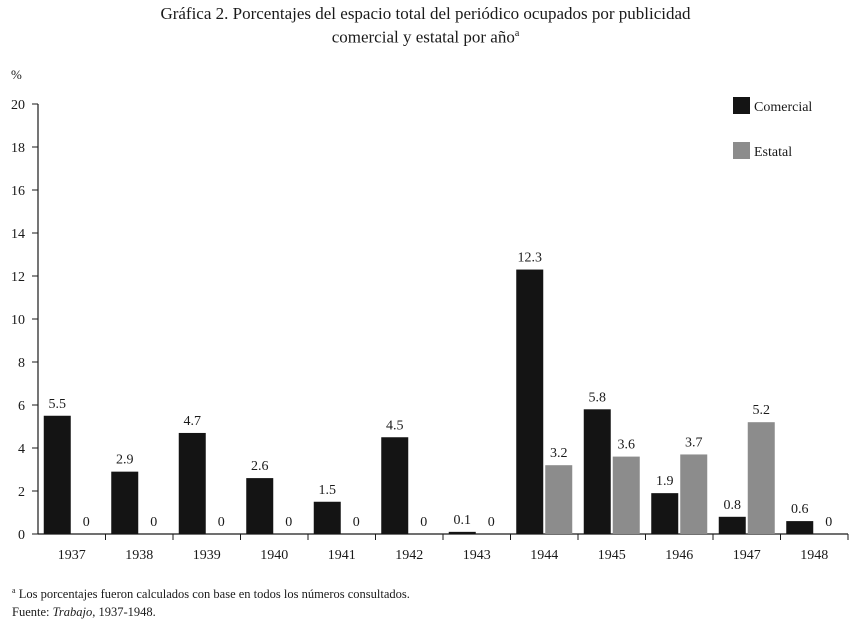 The image size is (851, 623). I want to click on x-tick-label: 1948, so click(814, 555).